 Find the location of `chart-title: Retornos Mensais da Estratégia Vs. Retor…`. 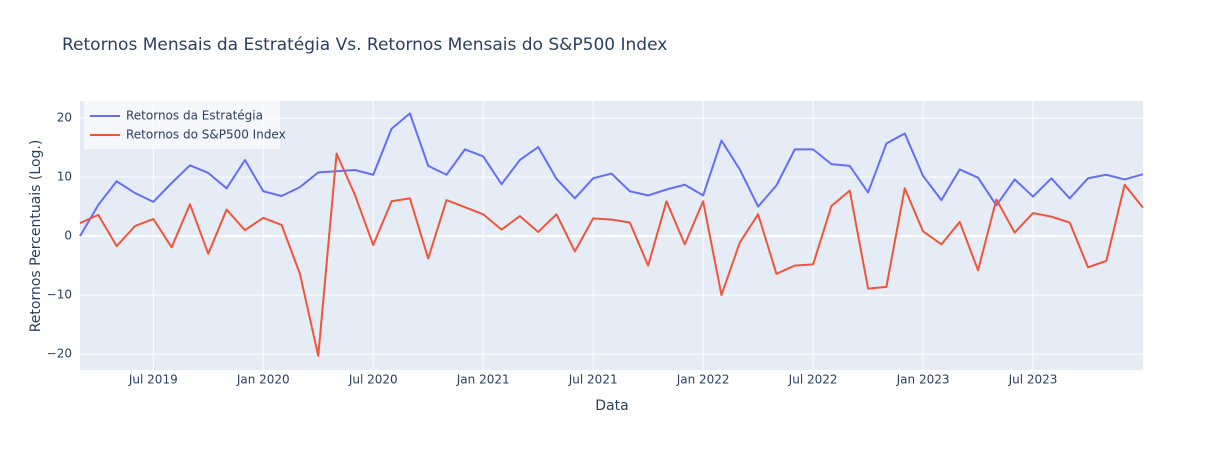

chart-title: Retornos Mensais da Estratégia Vs. Retor… is located at coordinates (364, 45).